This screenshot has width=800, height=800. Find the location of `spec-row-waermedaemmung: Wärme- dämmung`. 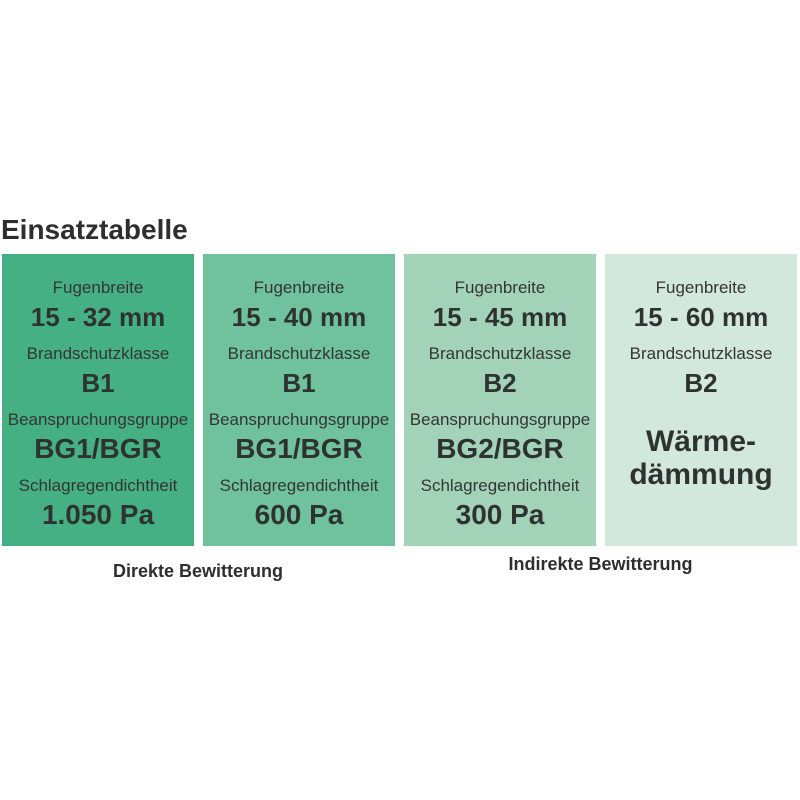

spec-row-waermedaemmung: Wärme- dämmung is located at coordinates (701, 458).